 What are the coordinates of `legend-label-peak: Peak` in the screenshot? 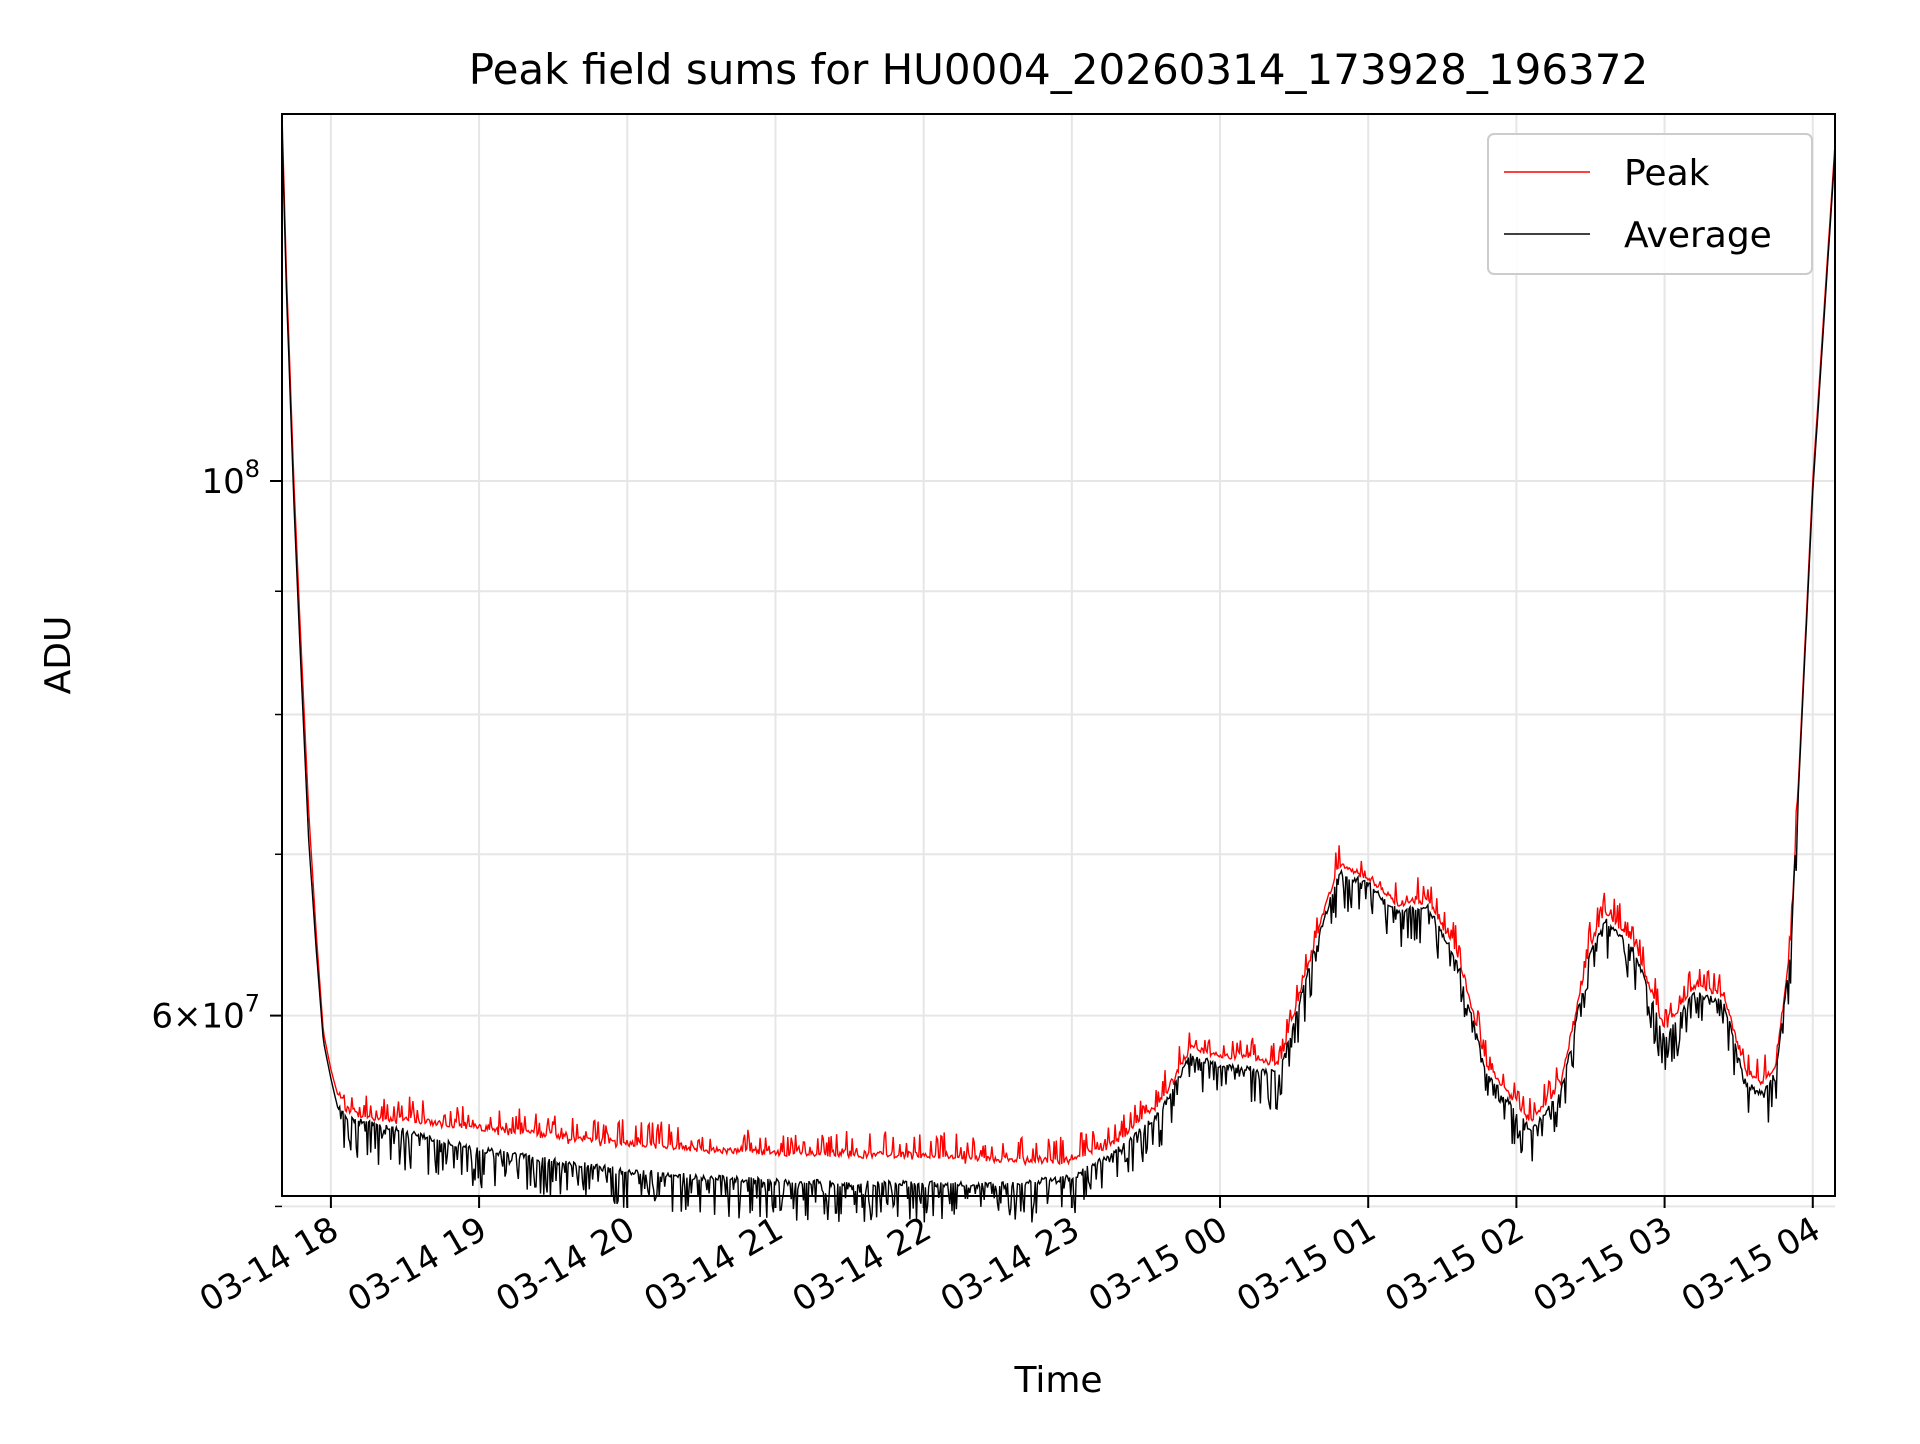 It's located at (1667, 173).